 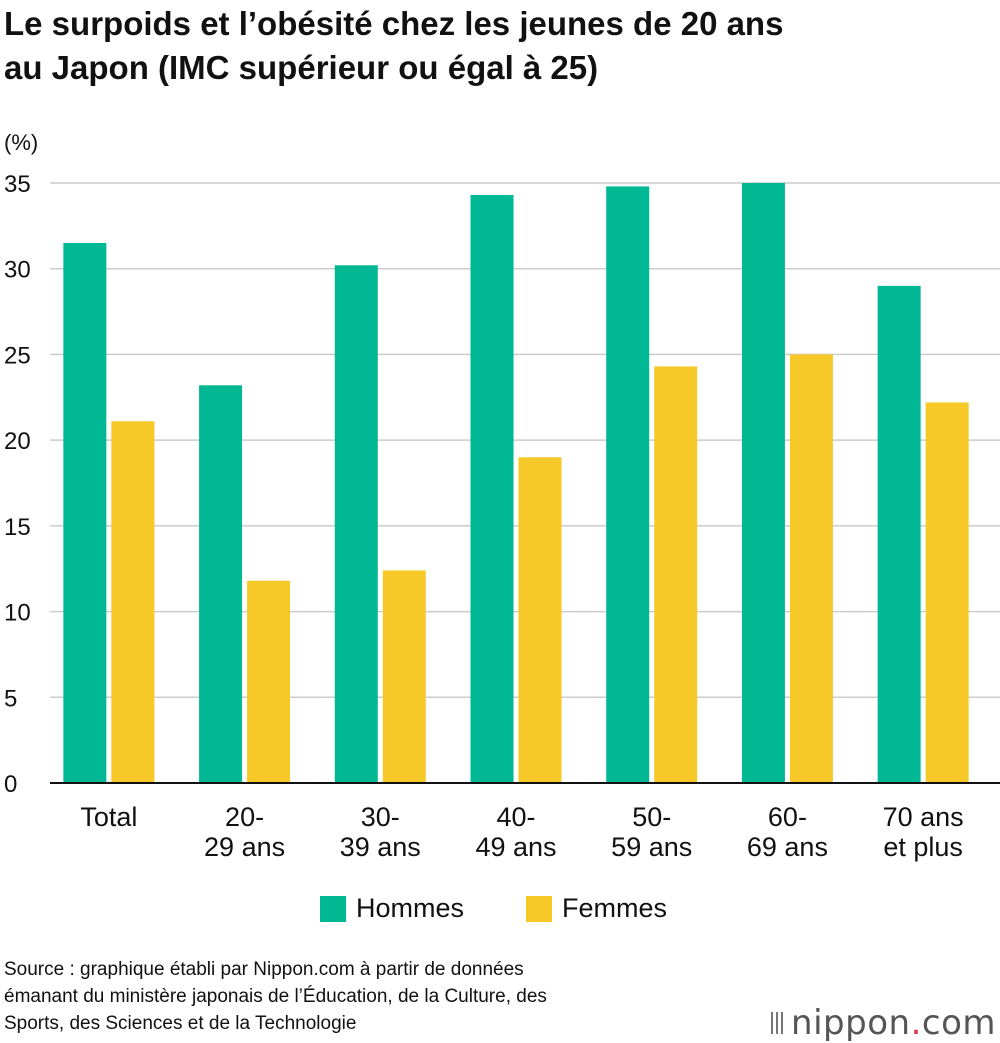 I want to click on y-tick-label: 20, so click(x=17, y=441).